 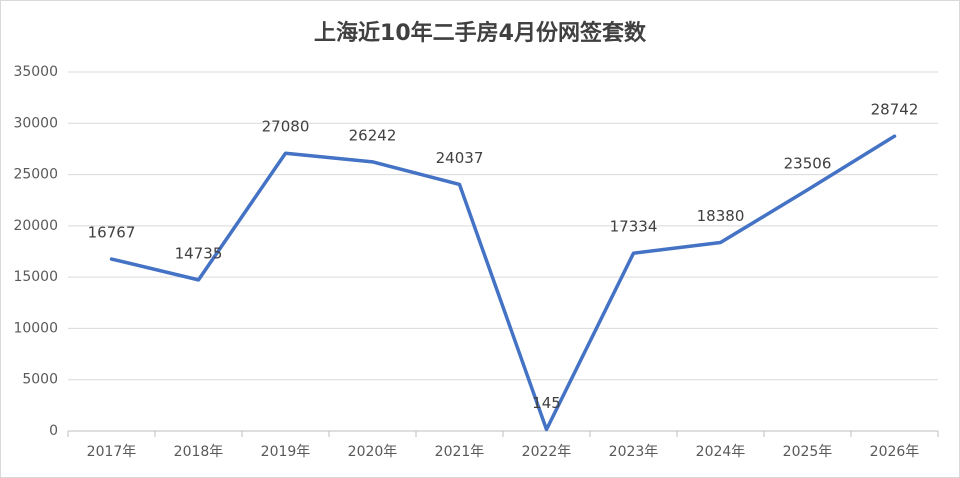 What do you see at coordinates (40, 380) in the screenshot?
I see `y-tick-label: 5000` at bounding box center [40, 380].